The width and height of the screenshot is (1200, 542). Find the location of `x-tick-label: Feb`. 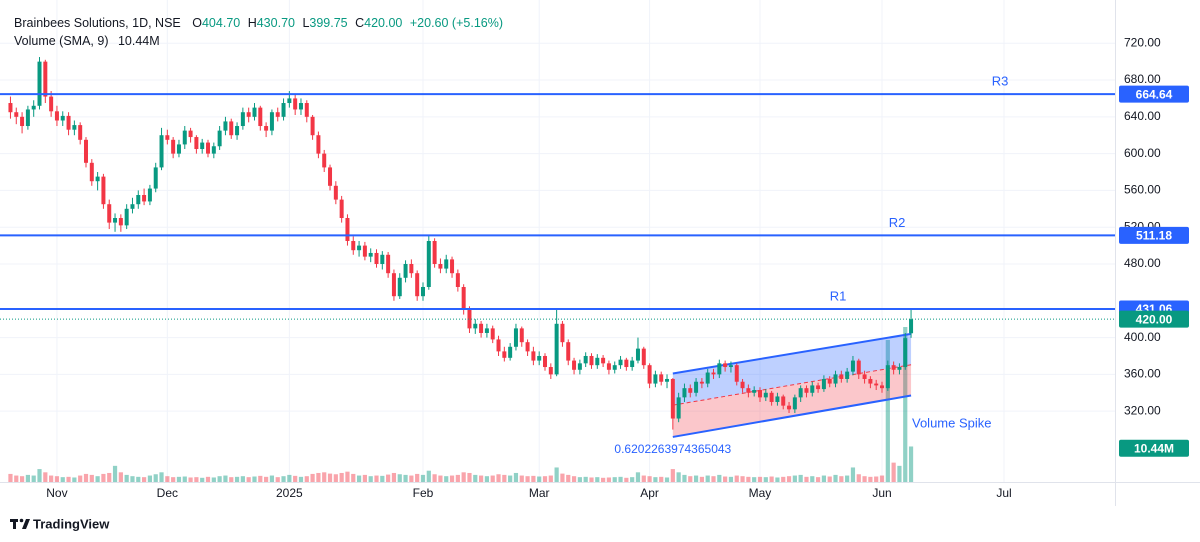

x-tick-label: Feb is located at coordinates (423, 493).